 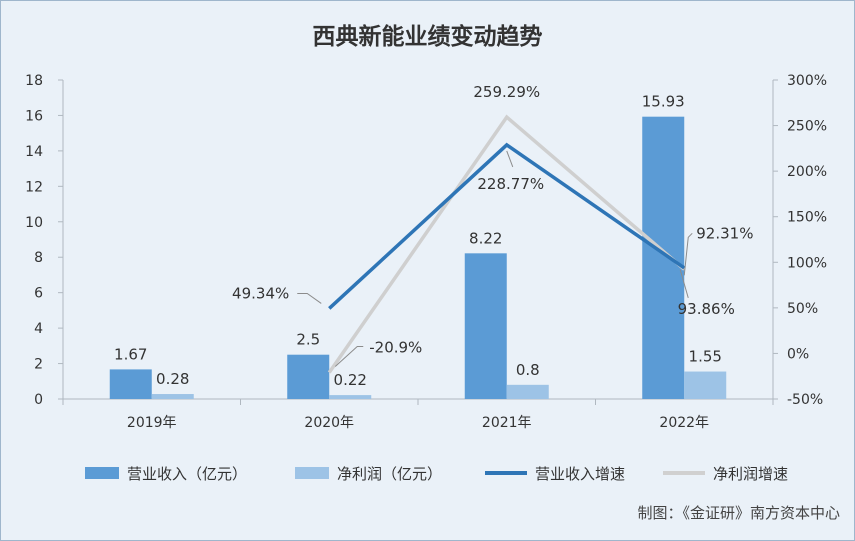 I want to click on right-tick-label: 150%, so click(x=807, y=218).